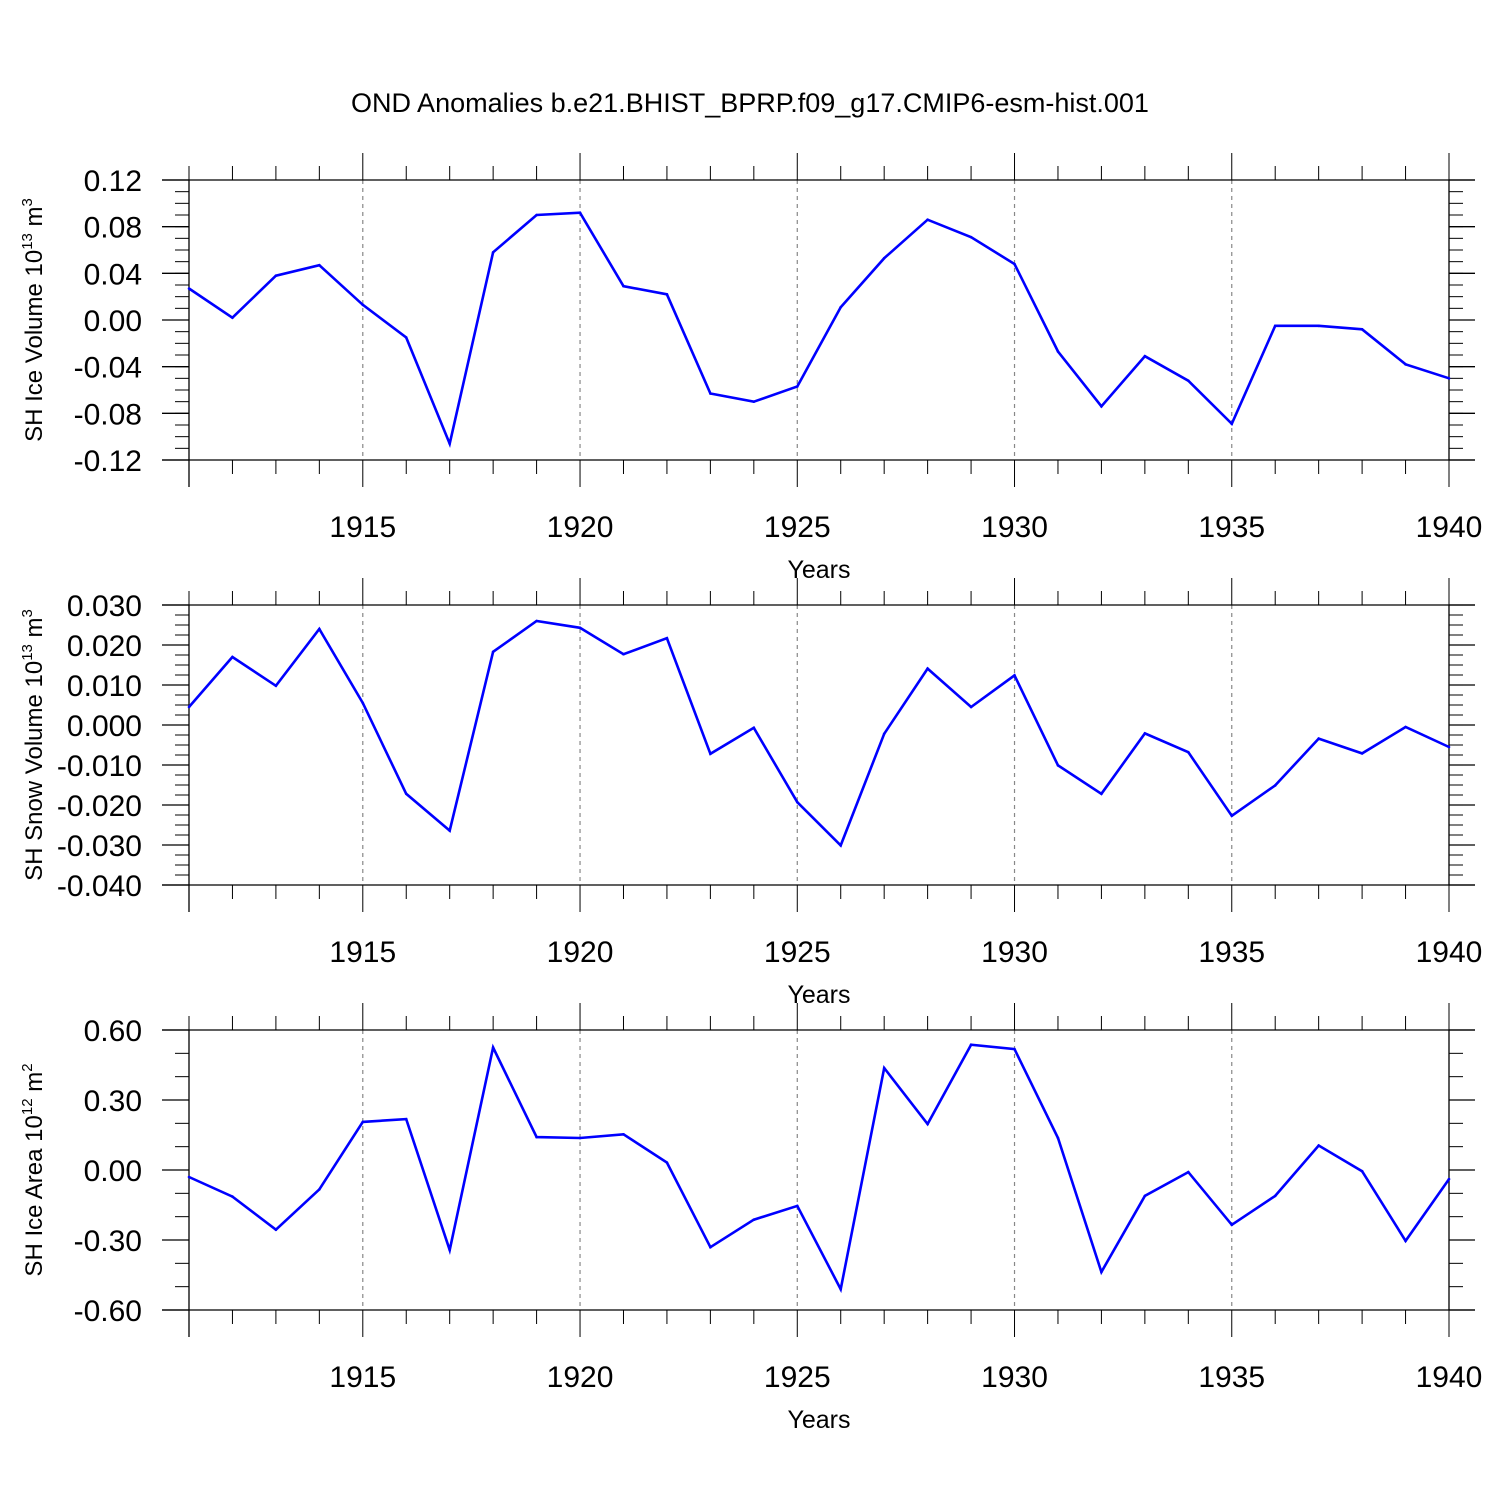  I want to click on y-tick-label: 0.010, so click(104, 686).